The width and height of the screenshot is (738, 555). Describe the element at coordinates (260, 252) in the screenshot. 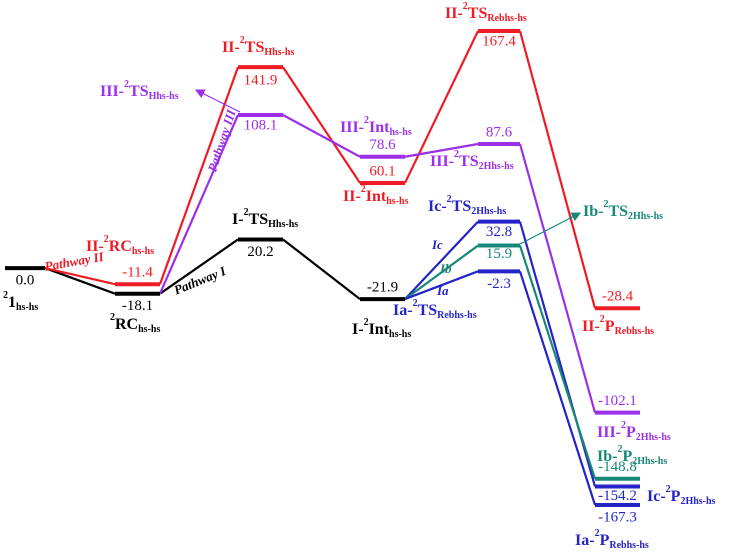

I see `value-label: 20.2` at that location.